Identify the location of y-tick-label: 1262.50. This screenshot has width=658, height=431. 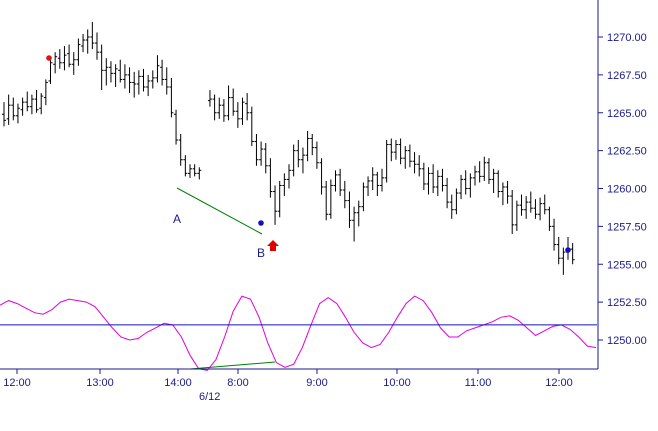
(627, 152).